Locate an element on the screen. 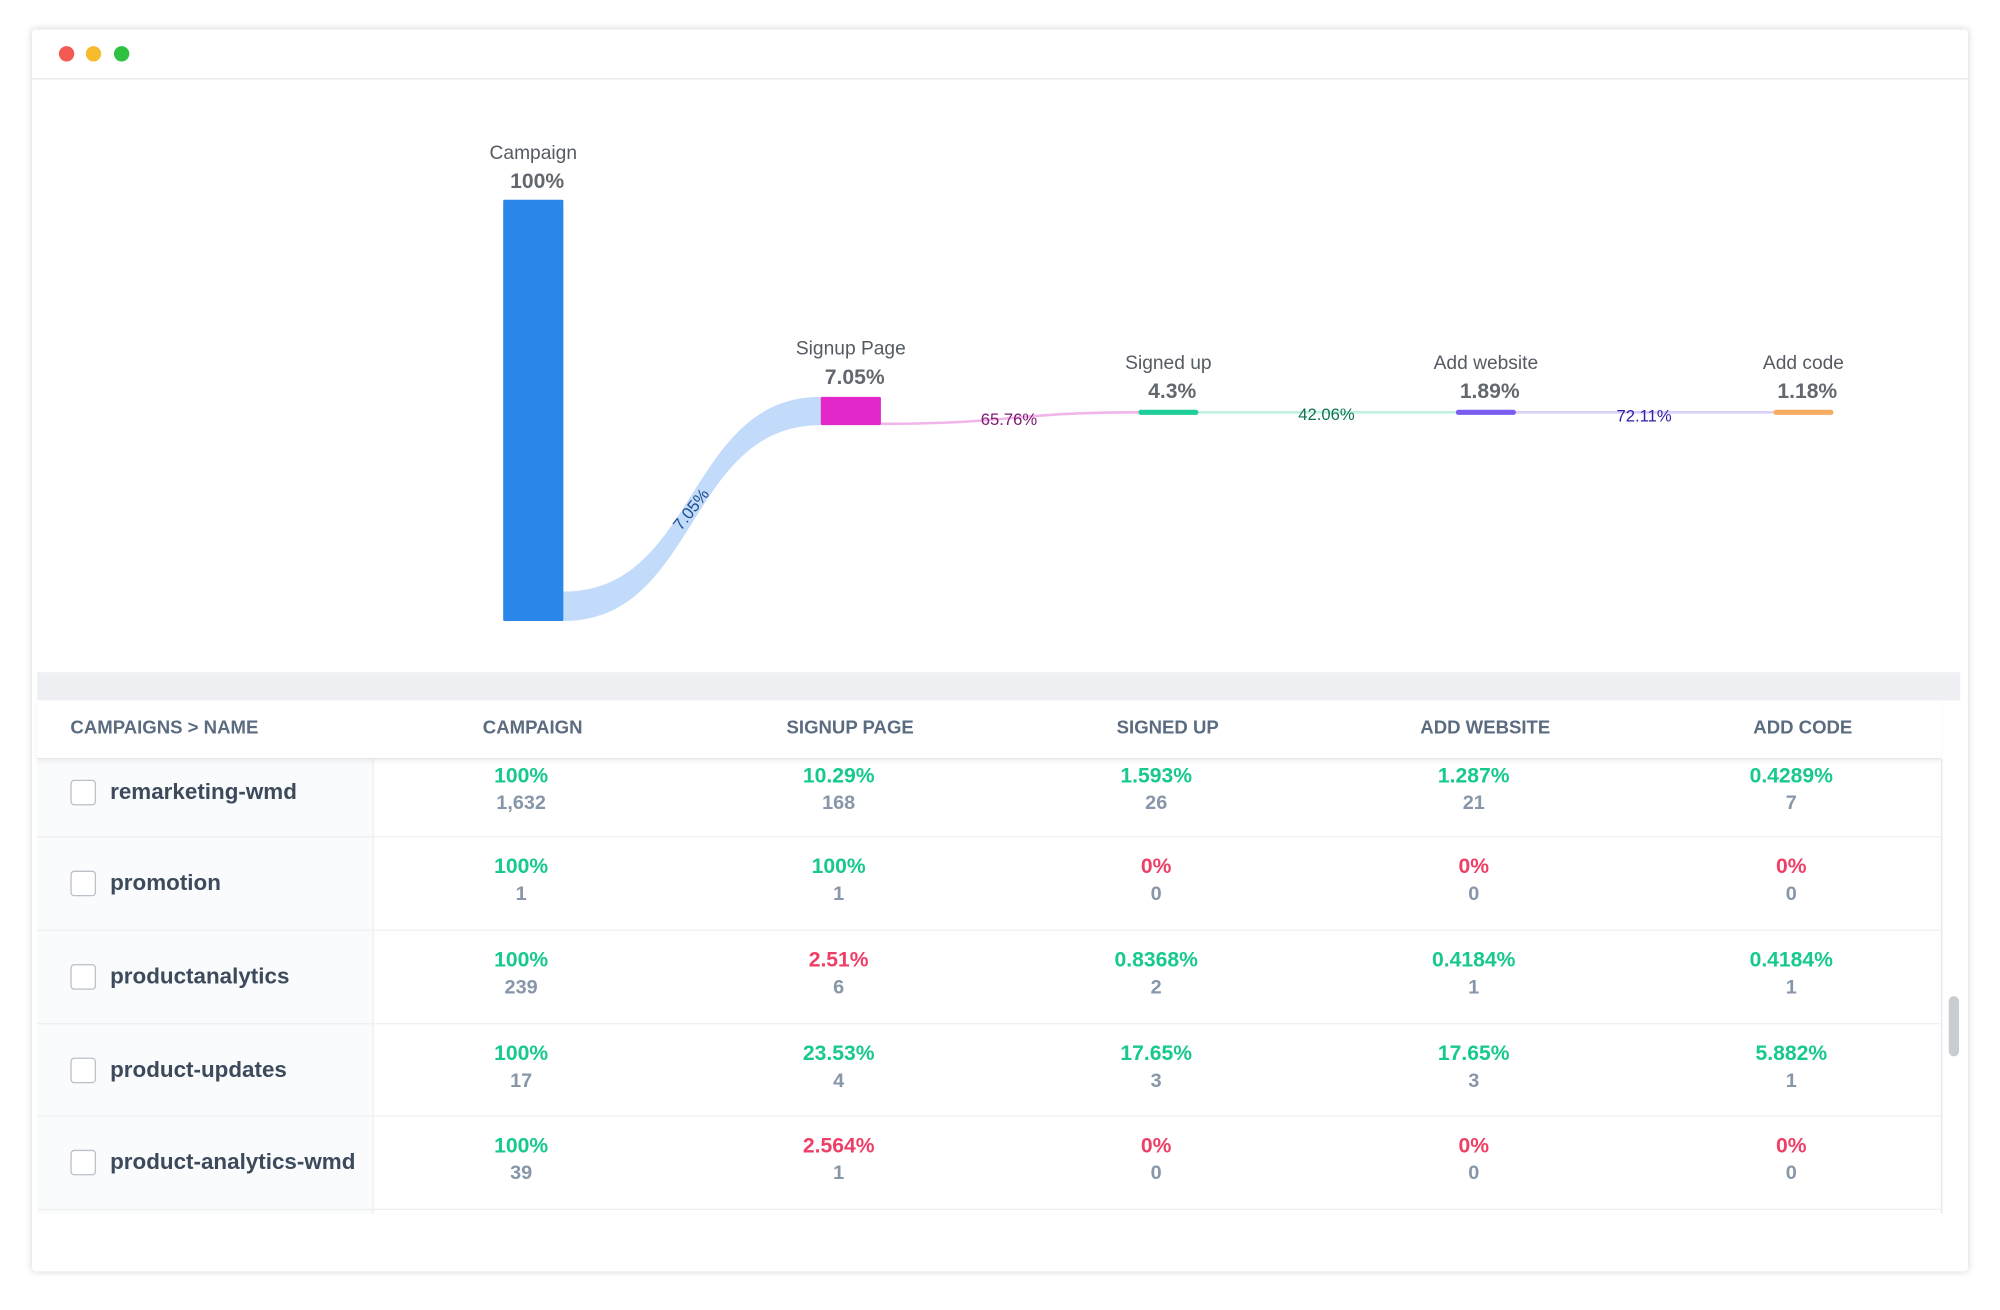  conversion-count: 7 is located at coordinates (1791, 803).